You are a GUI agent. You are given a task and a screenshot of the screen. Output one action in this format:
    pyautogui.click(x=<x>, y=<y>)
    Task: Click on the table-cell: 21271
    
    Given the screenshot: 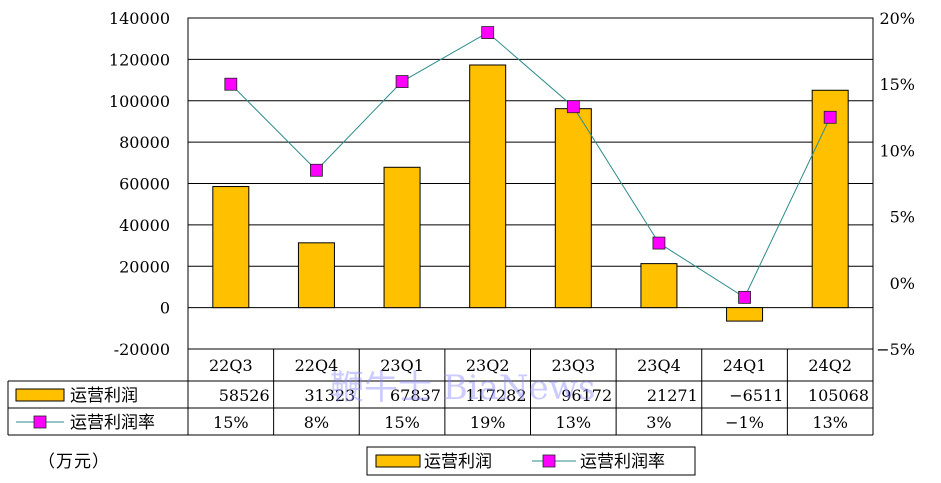 What is the action you would take?
    pyautogui.click(x=672, y=395)
    